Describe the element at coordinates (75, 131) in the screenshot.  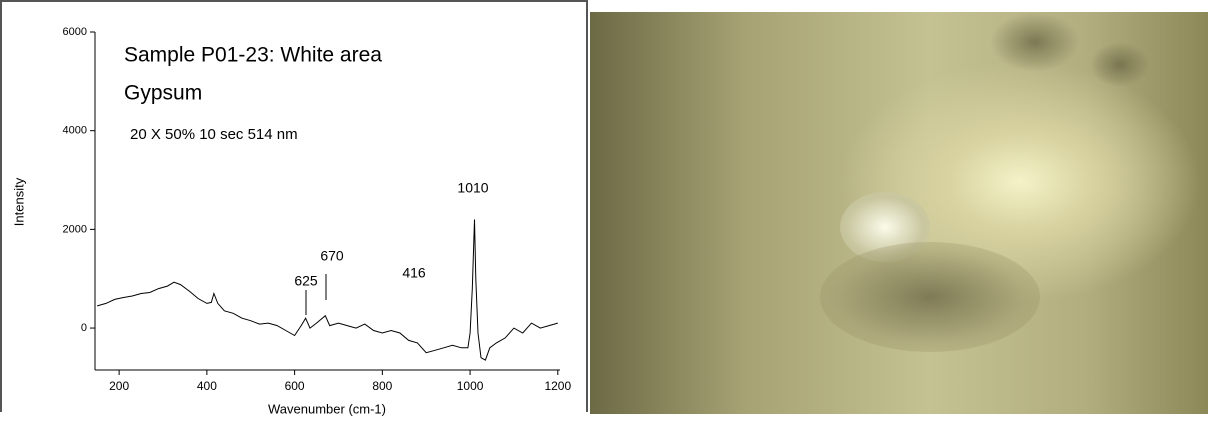
I see `y-tick-label: 4000` at that location.